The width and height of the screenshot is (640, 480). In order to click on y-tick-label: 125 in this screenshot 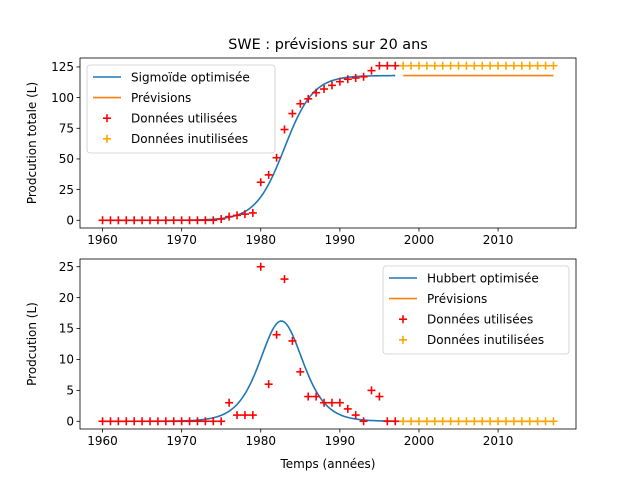, I will do `click(62, 67)`.